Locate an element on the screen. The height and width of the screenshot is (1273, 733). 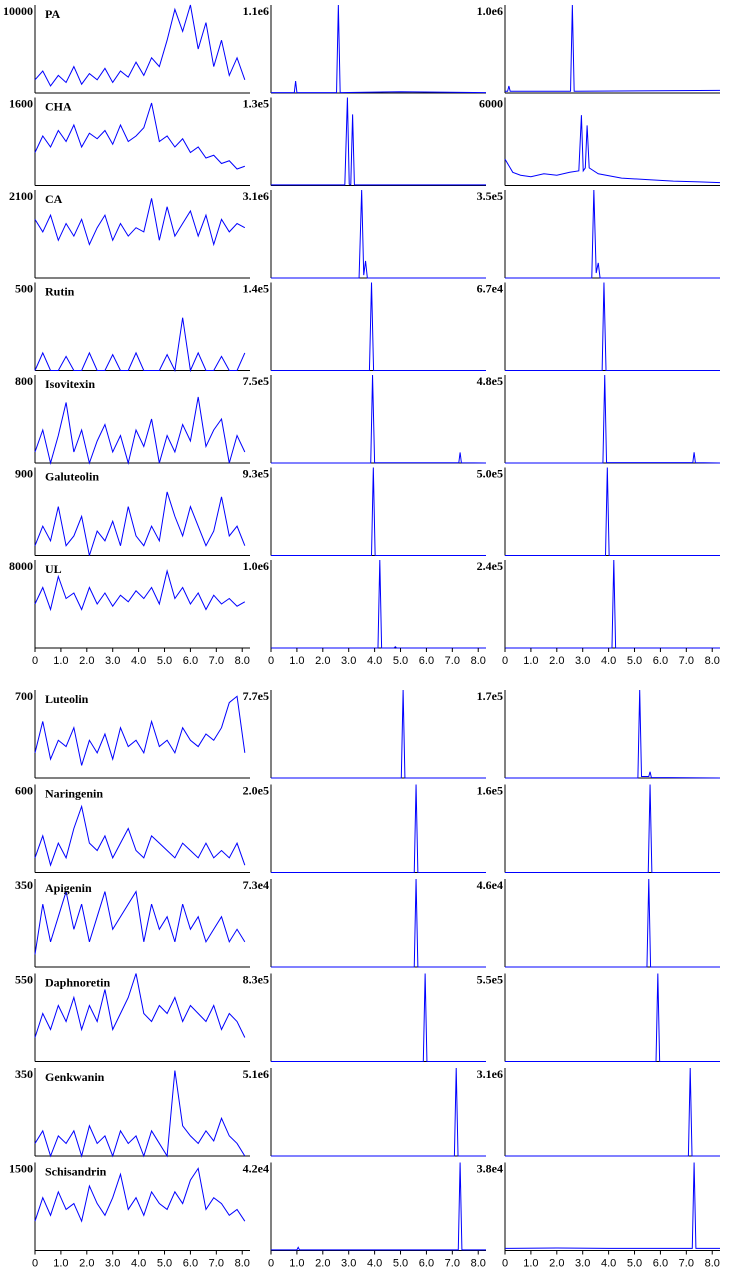
y-max-label: 3.5e5 is located at coordinates (490, 196).